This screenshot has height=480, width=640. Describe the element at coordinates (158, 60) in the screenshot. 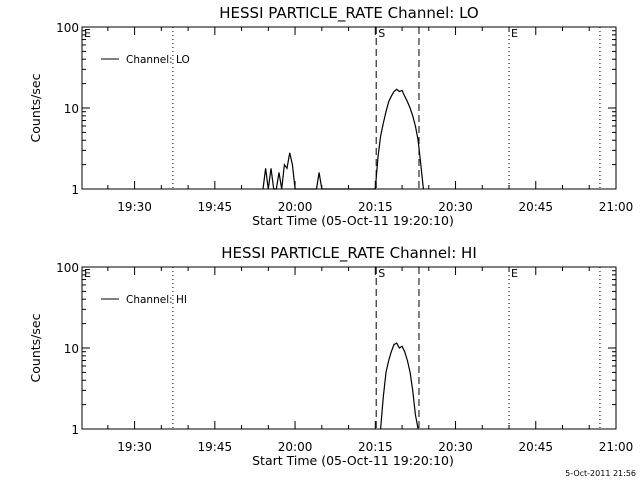

I see `panel-1-legend-label: Channel: LO` at that location.